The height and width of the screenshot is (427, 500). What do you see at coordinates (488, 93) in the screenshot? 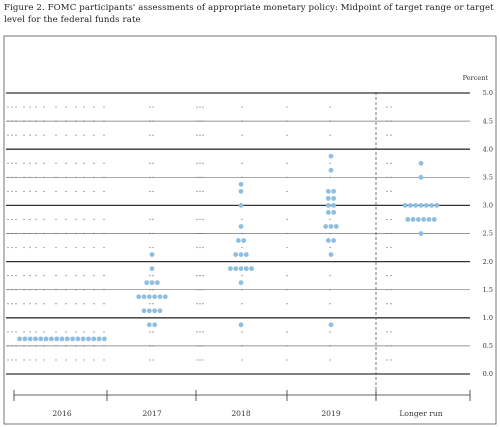
I see `y-tick-label: 5.0` at bounding box center [488, 93].